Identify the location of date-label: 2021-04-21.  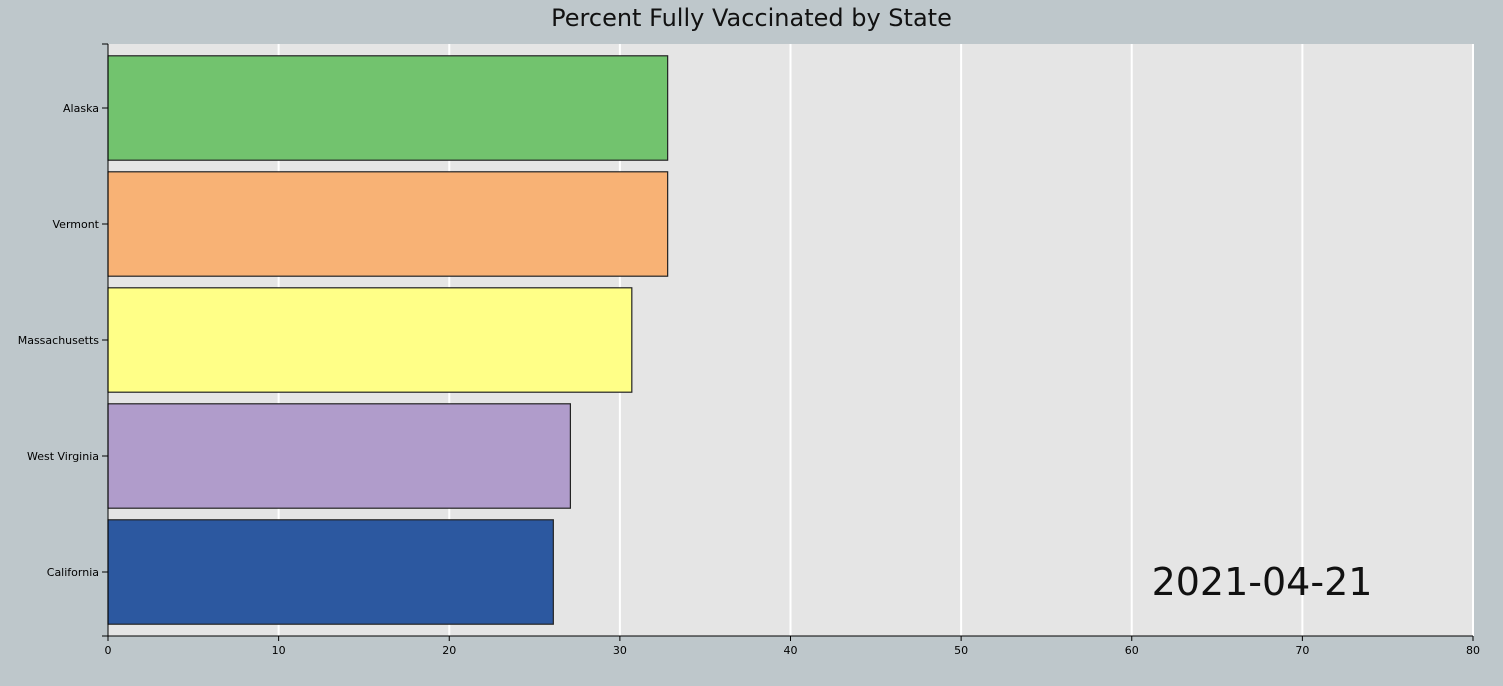
(1262, 582).